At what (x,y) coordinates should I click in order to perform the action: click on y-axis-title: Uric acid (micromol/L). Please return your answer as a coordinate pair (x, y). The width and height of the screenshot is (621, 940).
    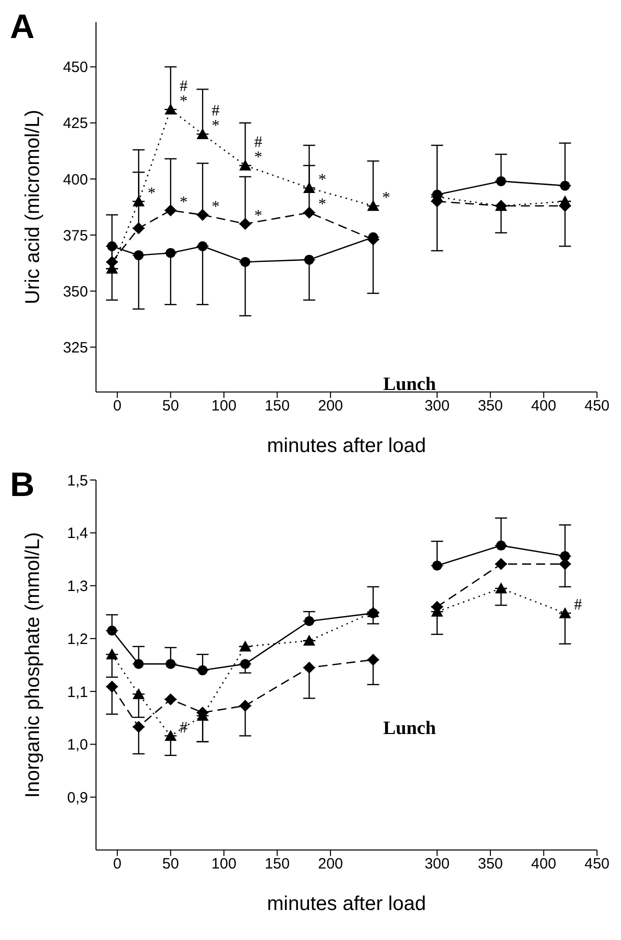
    Looking at the image, I should click on (33, 207).